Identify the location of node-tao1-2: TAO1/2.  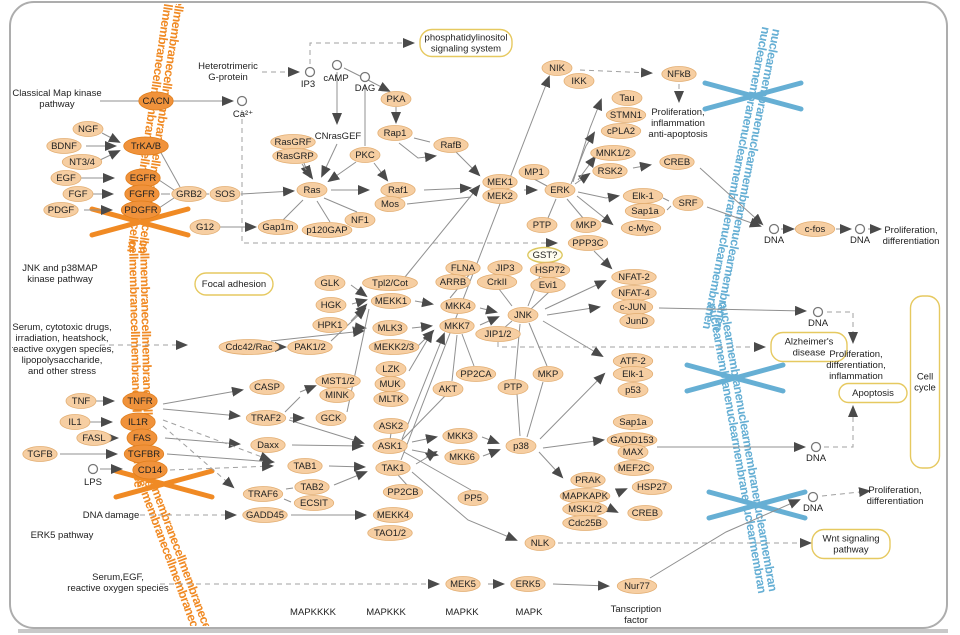
(390, 533).